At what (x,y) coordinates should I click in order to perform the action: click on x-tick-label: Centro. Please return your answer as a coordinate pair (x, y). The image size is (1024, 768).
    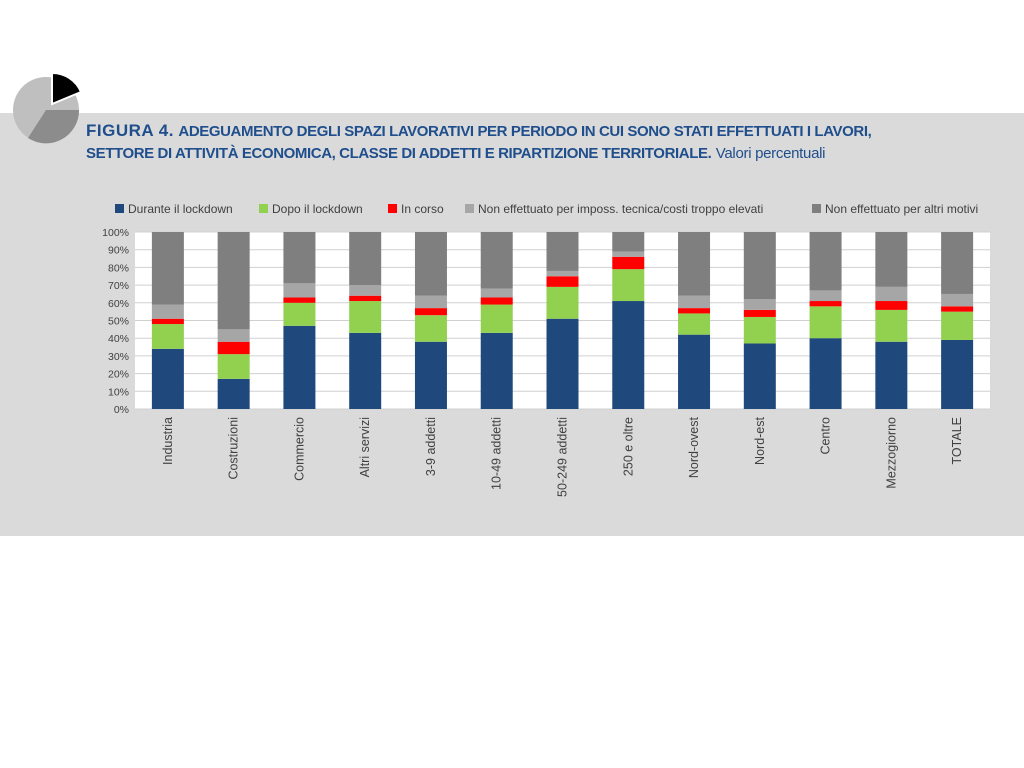
    Looking at the image, I should click on (826, 436).